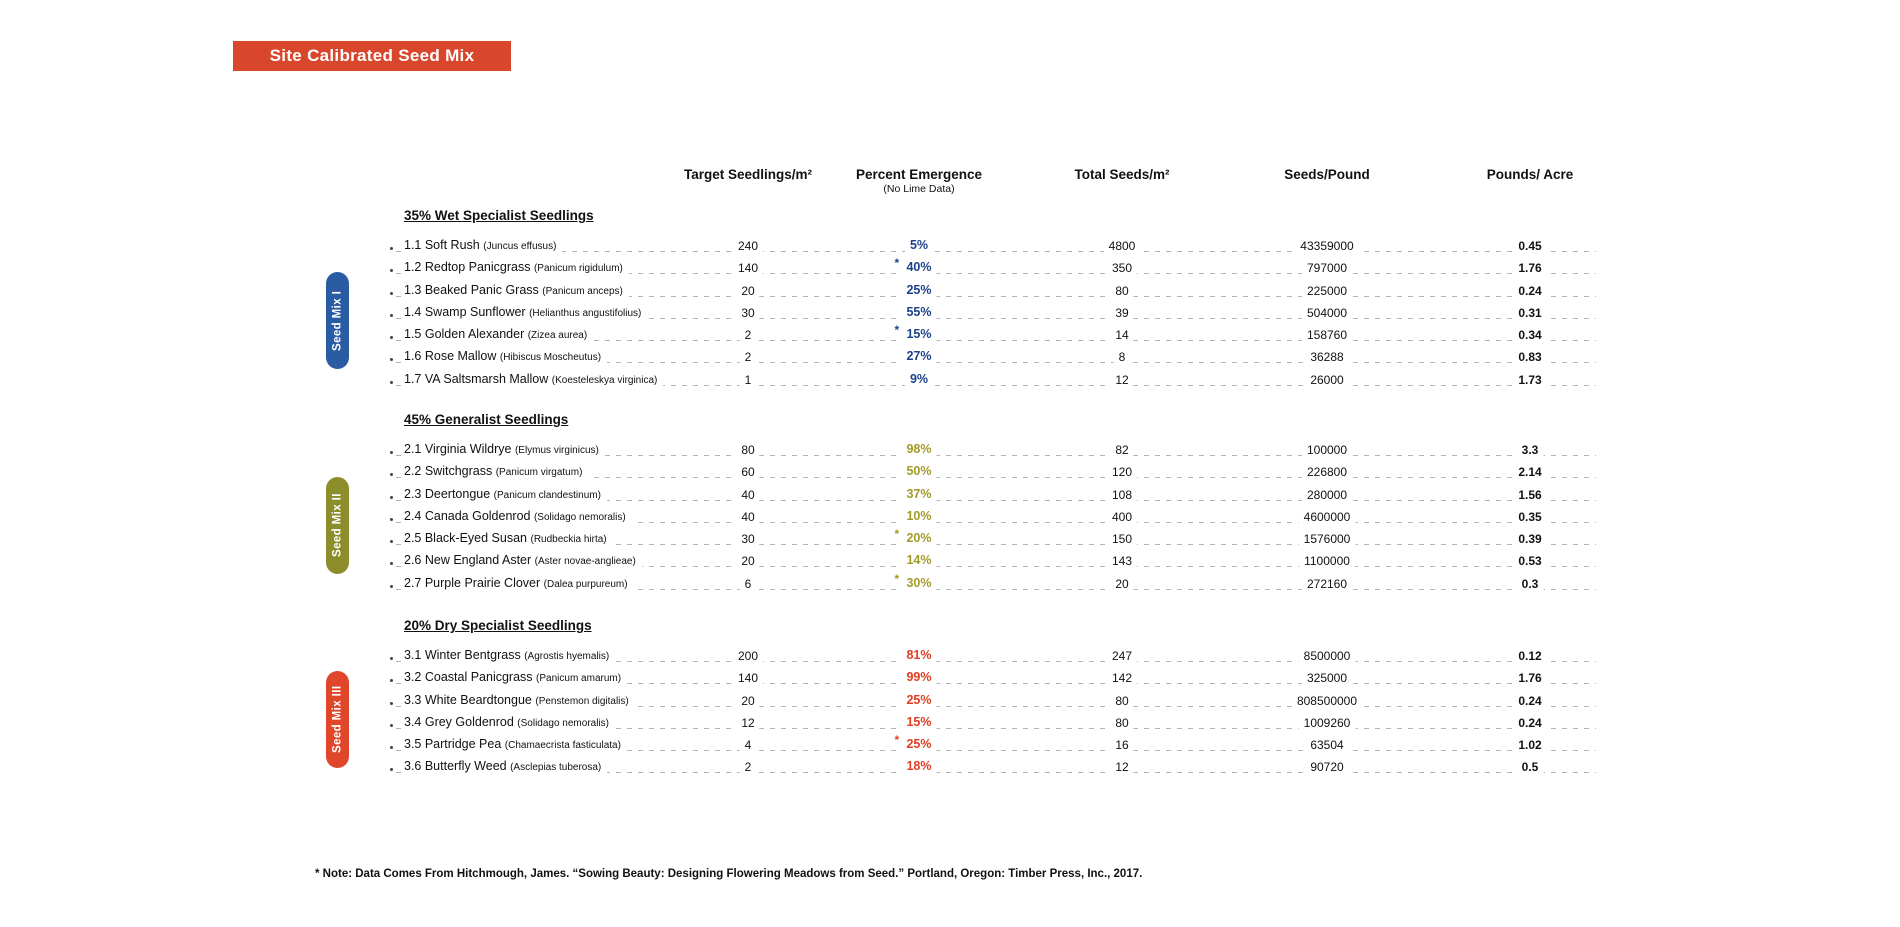  Describe the element at coordinates (748, 656) in the screenshot. I see `cell-target-seedlings: 200` at that location.